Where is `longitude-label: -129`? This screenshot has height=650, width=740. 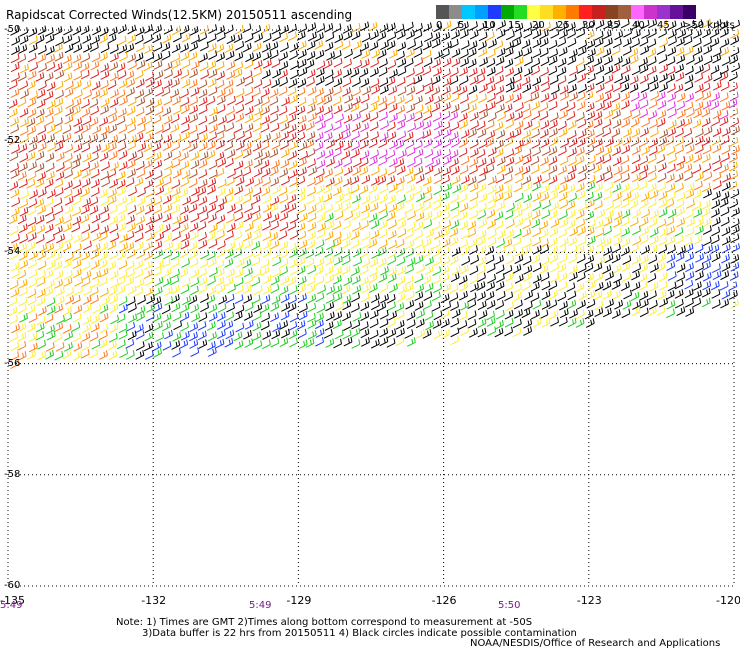 longitude-label: -129 is located at coordinates (299, 600).